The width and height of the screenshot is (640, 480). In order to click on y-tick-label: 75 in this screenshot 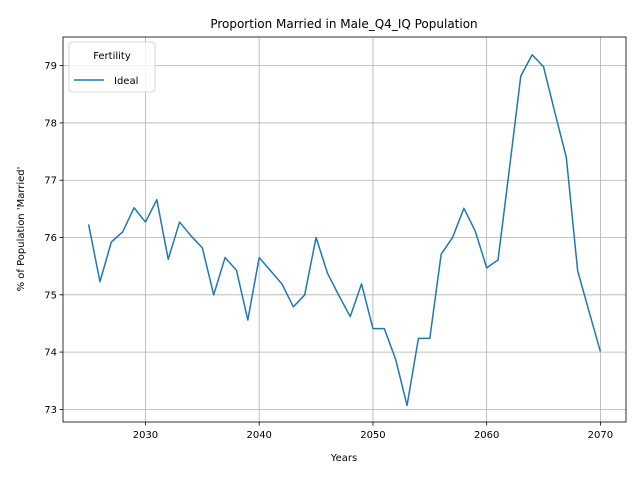, I will do `click(50, 295)`.